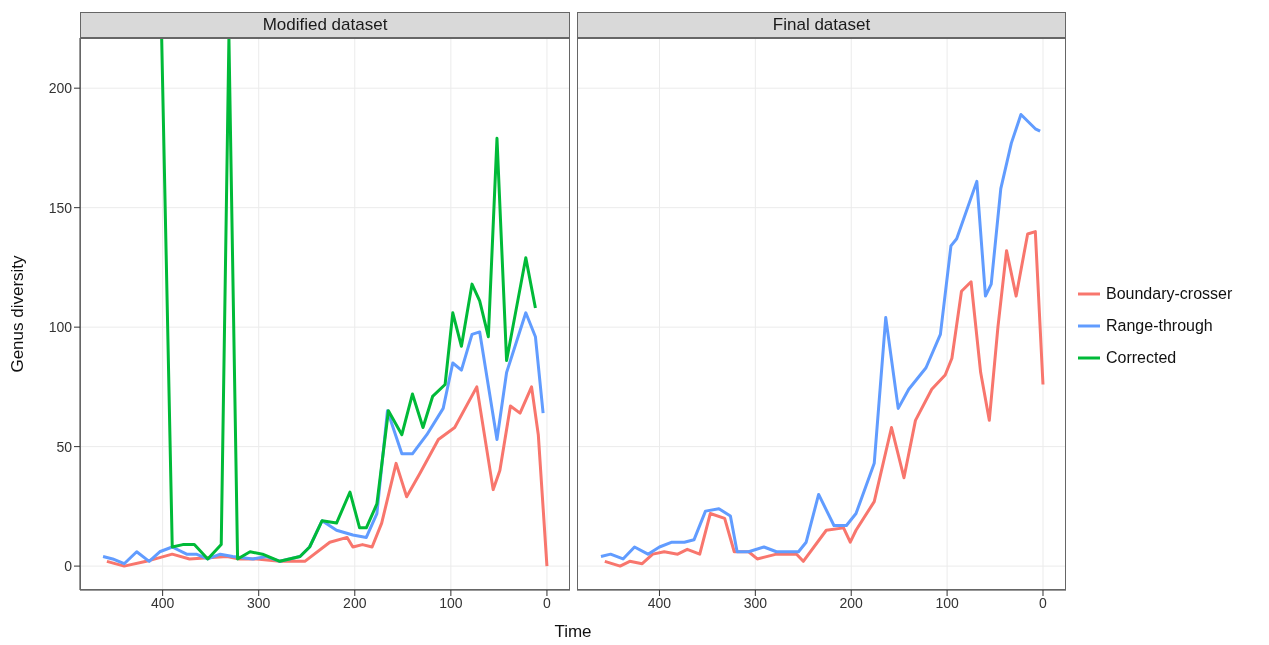 The height and width of the screenshot is (645, 1269). I want to click on chart-title: Final dataset, so click(821, 25).